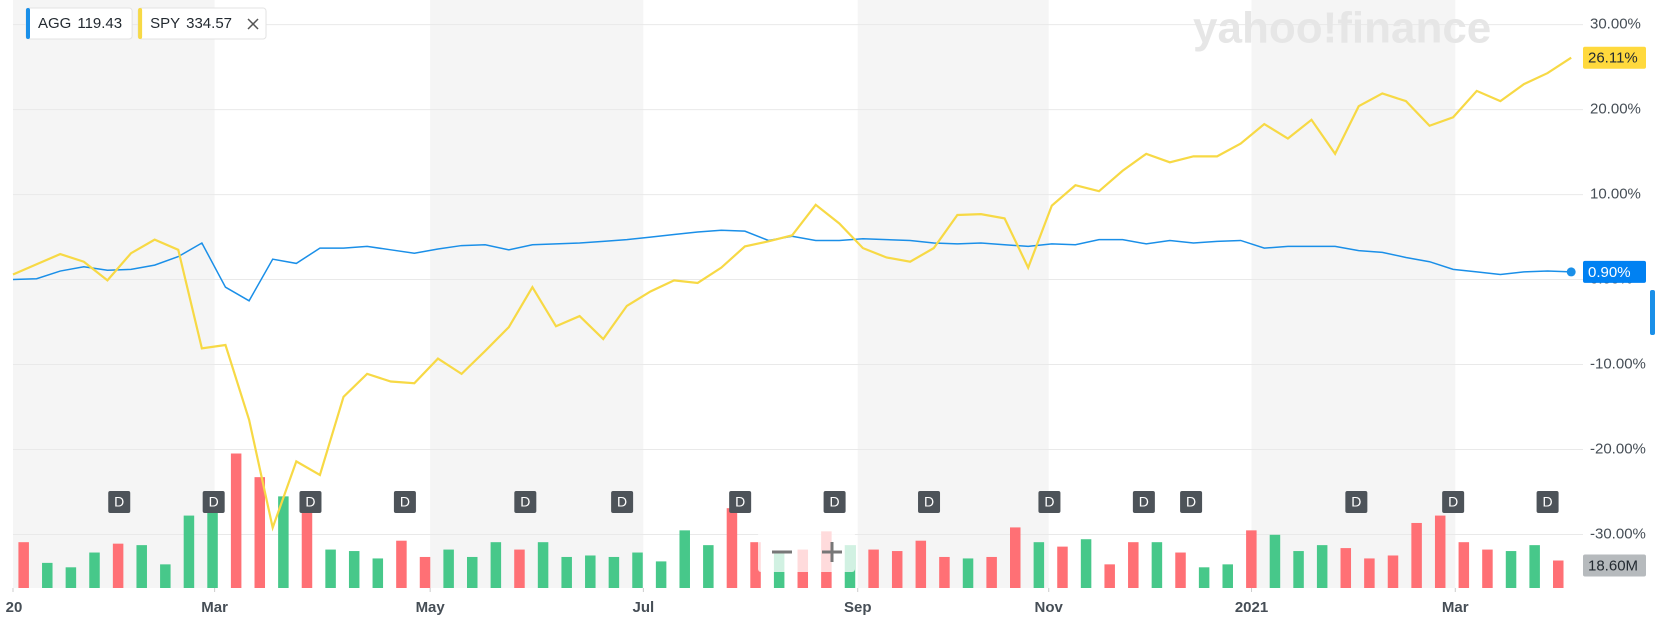  What do you see at coordinates (782, 552) in the screenshot?
I see `zoom-out-button` at bounding box center [782, 552].